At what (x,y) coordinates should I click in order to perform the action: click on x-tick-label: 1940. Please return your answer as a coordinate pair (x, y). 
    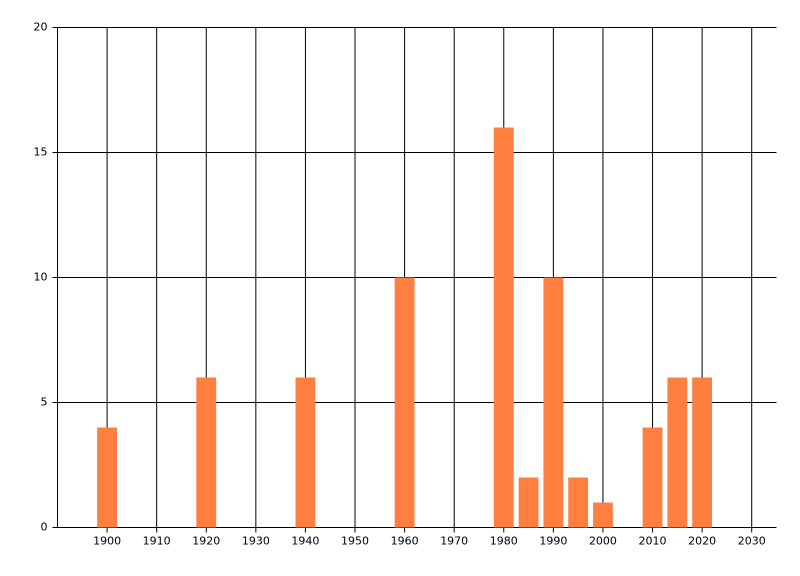
    Looking at the image, I should click on (305, 541).